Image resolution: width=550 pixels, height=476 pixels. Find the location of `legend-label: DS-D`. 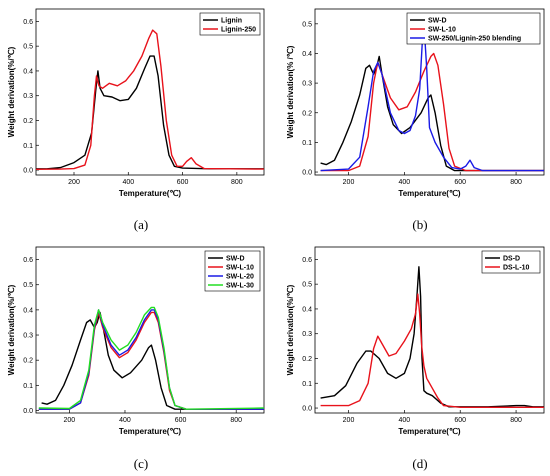

legend-label: DS-D is located at coordinates (511, 259).